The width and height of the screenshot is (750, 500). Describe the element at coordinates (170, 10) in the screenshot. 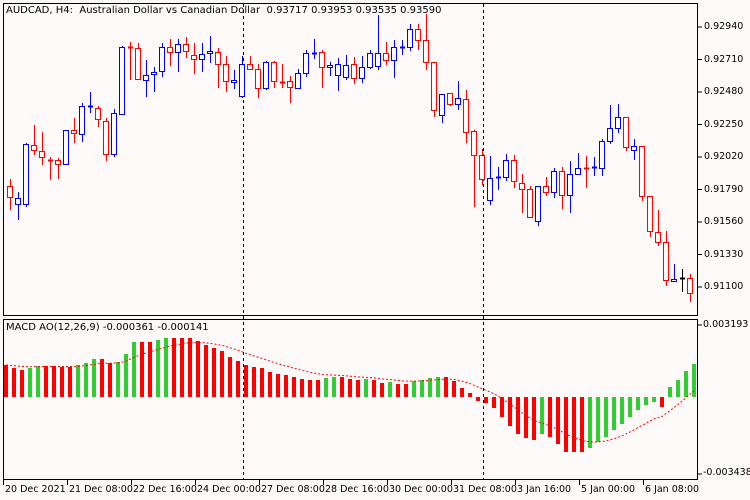

I see `description-label: Australian Dollar vs Canadian Dollar` at that location.